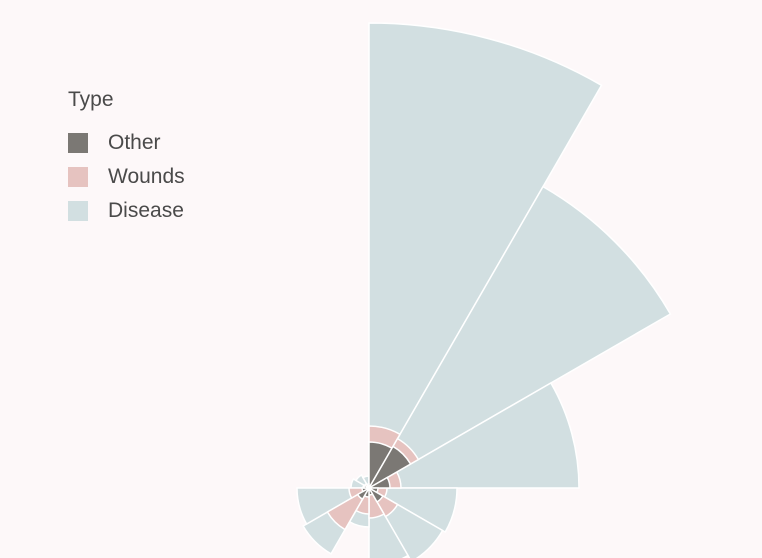 The width and height of the screenshot is (762, 558). I want to click on legend-swatch-other, so click(78, 143).